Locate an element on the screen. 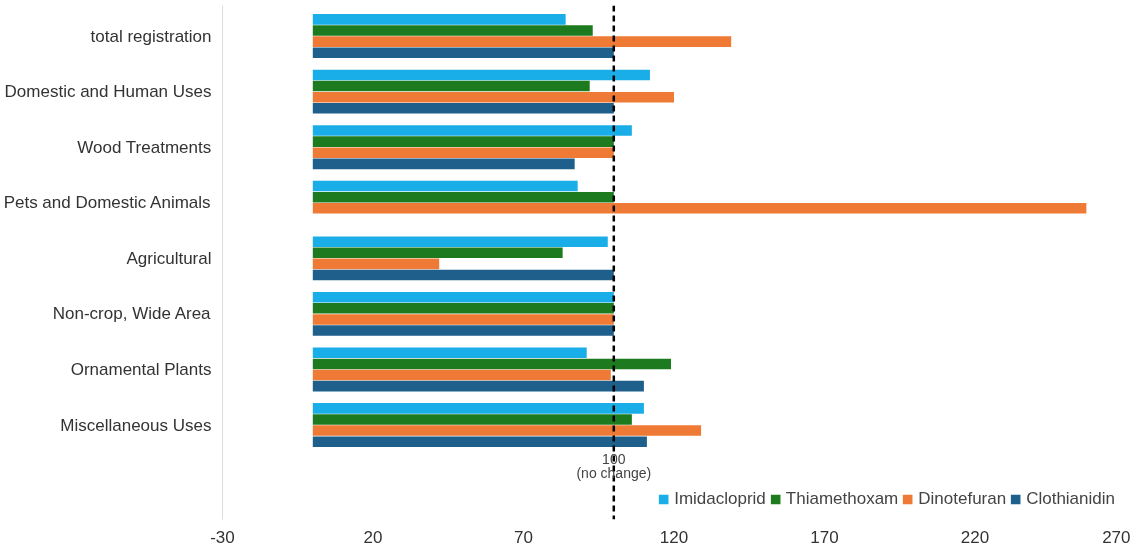  x-tick-label: -30 is located at coordinates (222, 537).